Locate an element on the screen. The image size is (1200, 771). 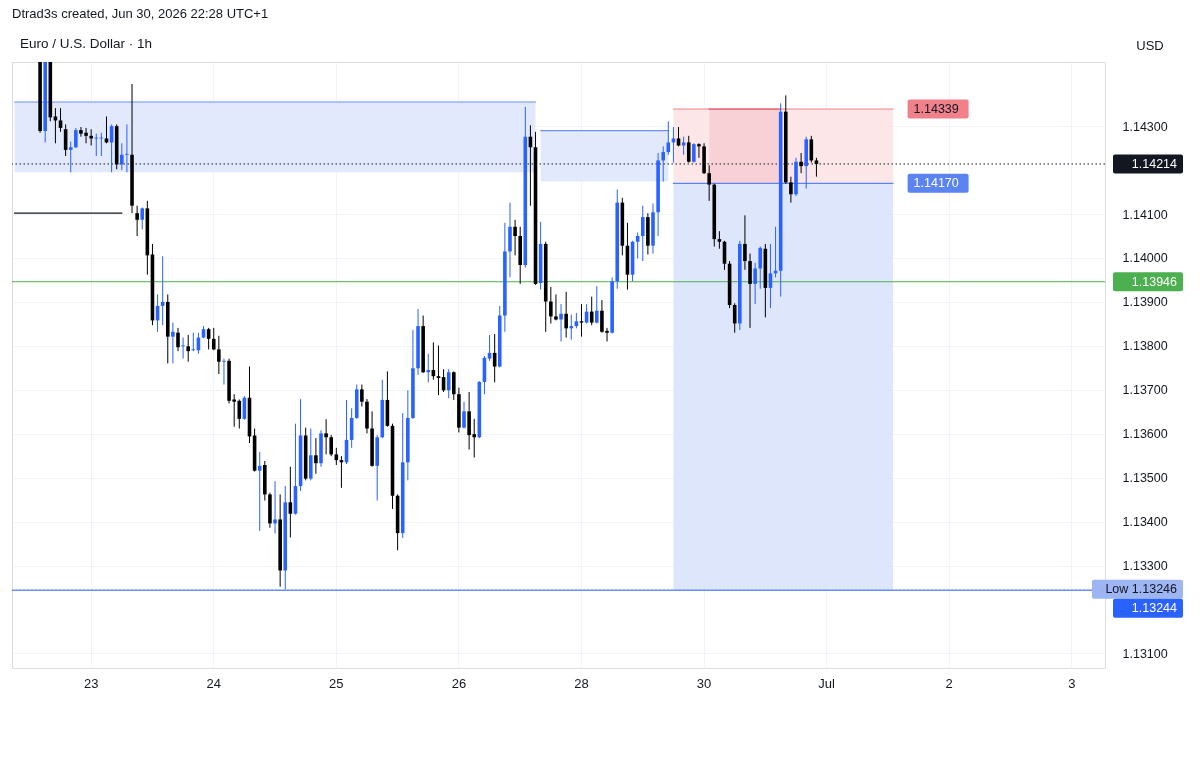
x-tick-label: 3 is located at coordinates (1072, 683).